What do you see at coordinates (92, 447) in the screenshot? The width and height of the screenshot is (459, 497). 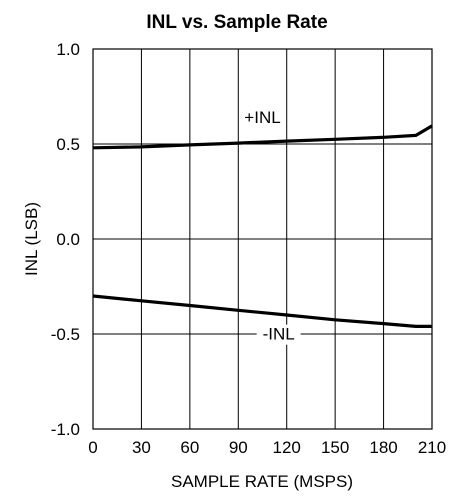 I see `x-tick-label: 0` at bounding box center [92, 447].